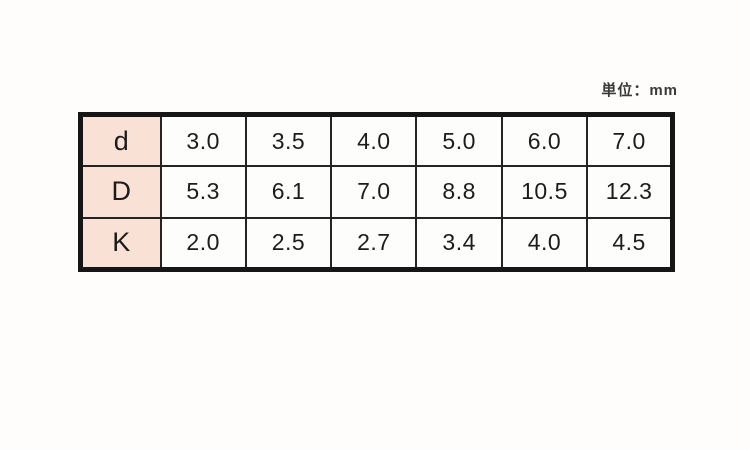 The width and height of the screenshot is (750, 450). Describe the element at coordinates (459, 140) in the screenshot. I see `table-cell: 5.0` at that location.